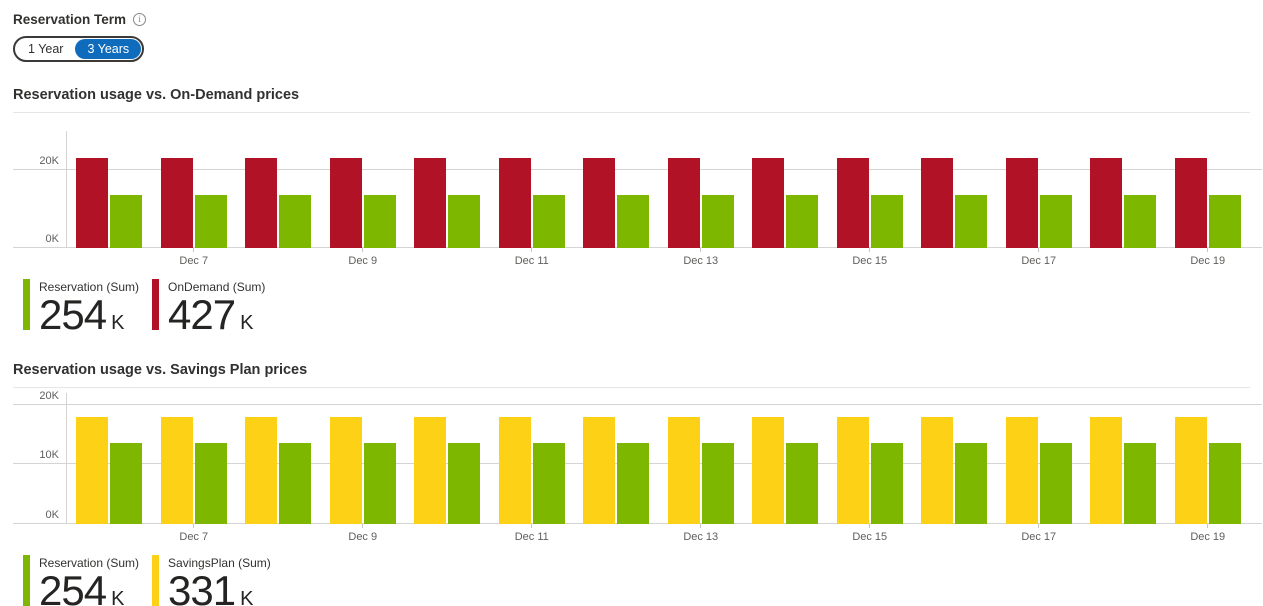 The image size is (1263, 606). I want to click on legend-value: 254 K, so click(89, 315).